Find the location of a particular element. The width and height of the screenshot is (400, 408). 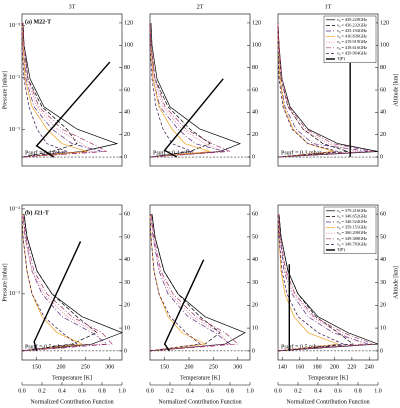

x2-tick-label: 0.4 is located at coordinates (190, 391).